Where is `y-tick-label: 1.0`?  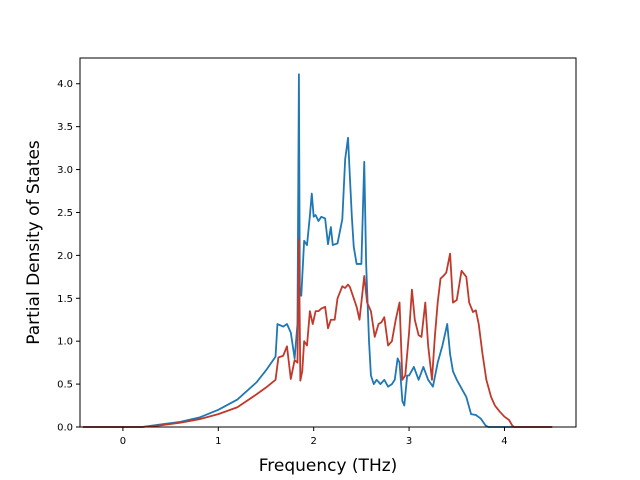
y-tick-label: 1.0 is located at coordinates (65, 342).